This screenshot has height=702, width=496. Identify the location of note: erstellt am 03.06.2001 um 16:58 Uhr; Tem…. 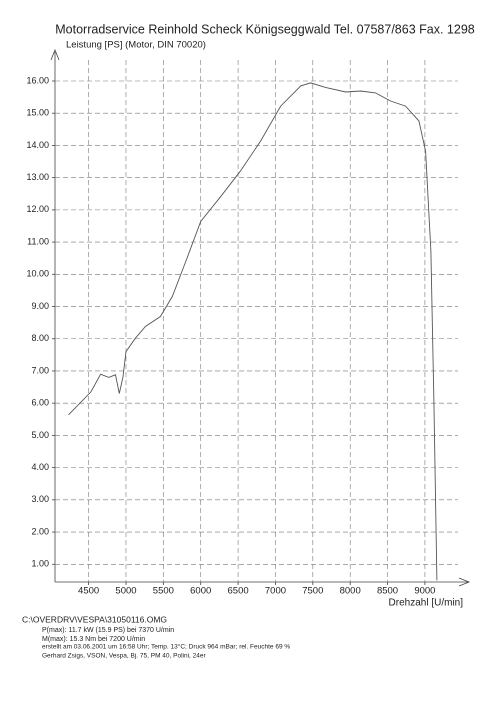
(166, 647).